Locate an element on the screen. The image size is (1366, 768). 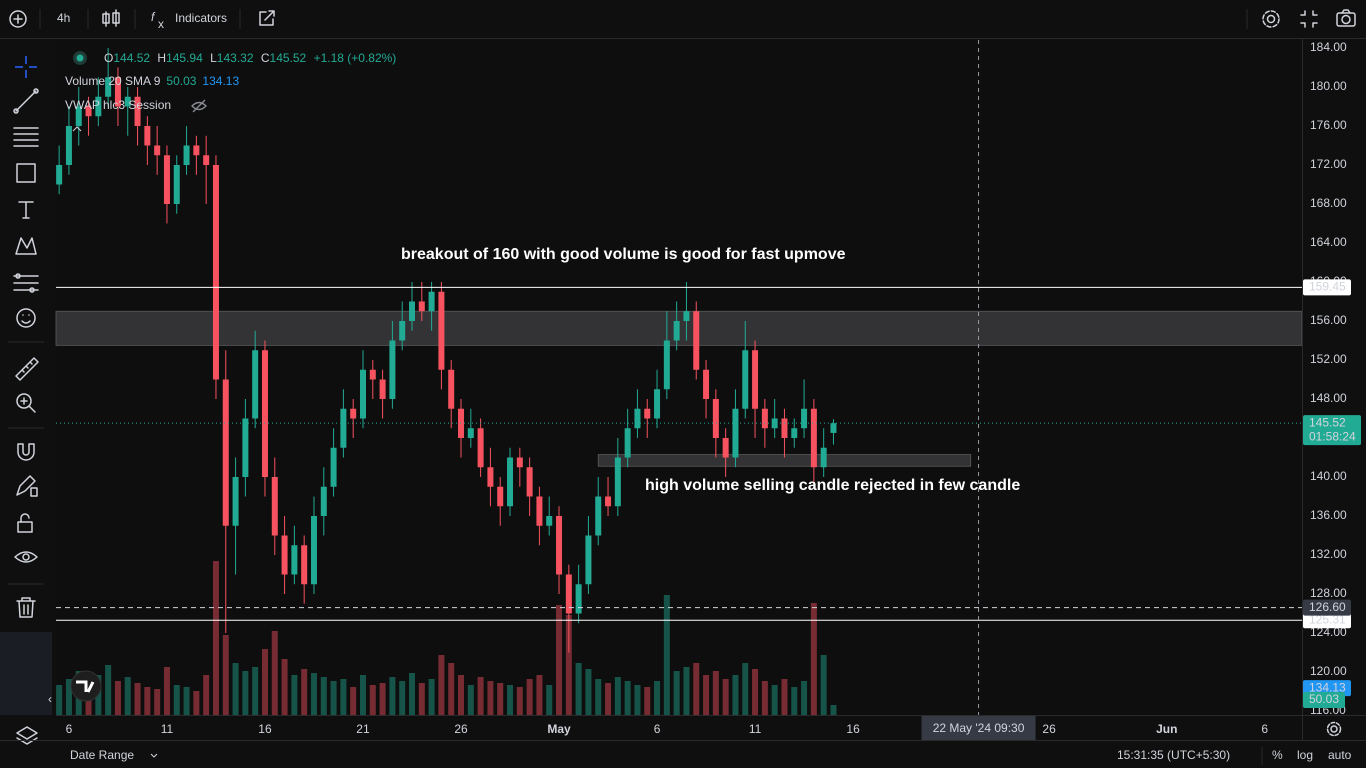
pattern-tool is located at coordinates (26, 246).